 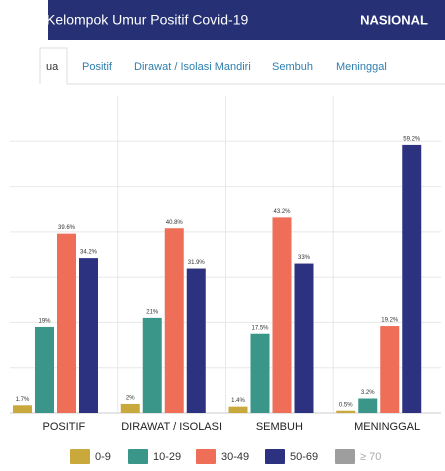 I want to click on legend-label: ≥ 70, so click(x=370, y=457).